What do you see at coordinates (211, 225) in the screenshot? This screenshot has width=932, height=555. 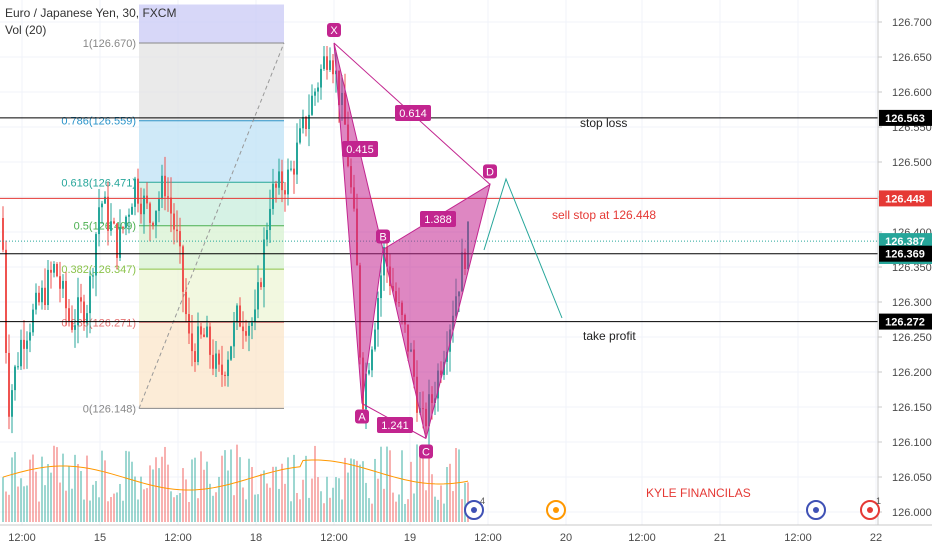 I see `fib-trend-line` at bounding box center [211, 225].